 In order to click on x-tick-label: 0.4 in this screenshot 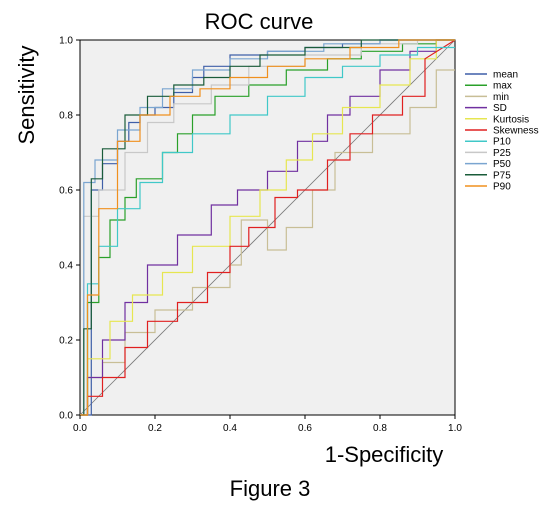, I will do `click(230, 428)`.